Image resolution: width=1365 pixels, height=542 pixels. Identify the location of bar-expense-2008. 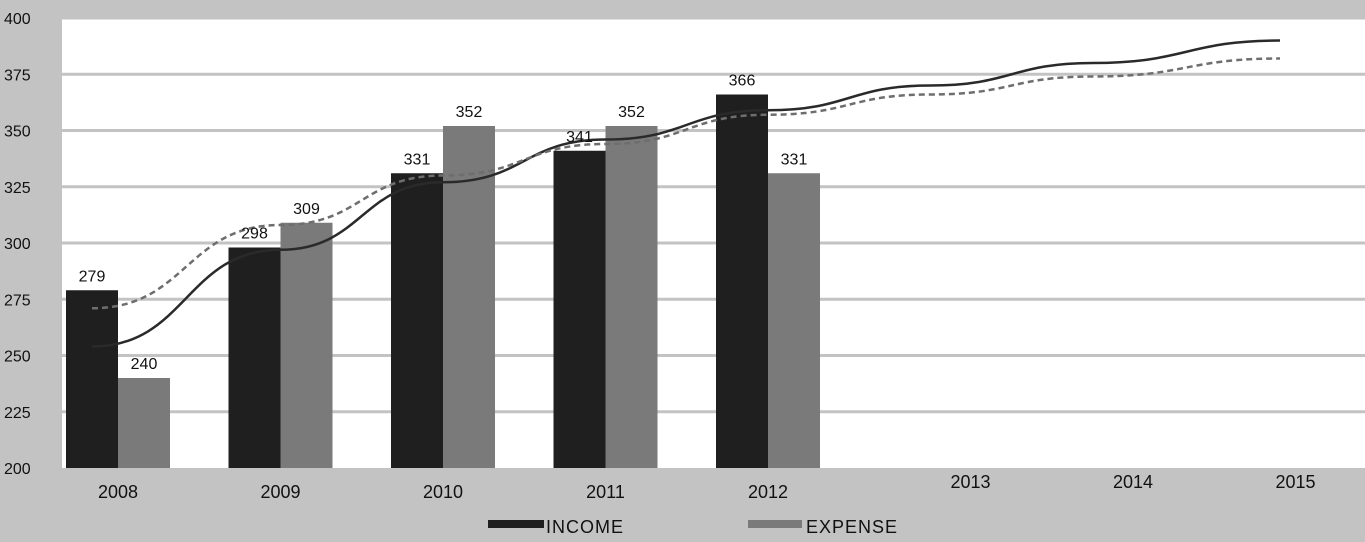
(144, 423).